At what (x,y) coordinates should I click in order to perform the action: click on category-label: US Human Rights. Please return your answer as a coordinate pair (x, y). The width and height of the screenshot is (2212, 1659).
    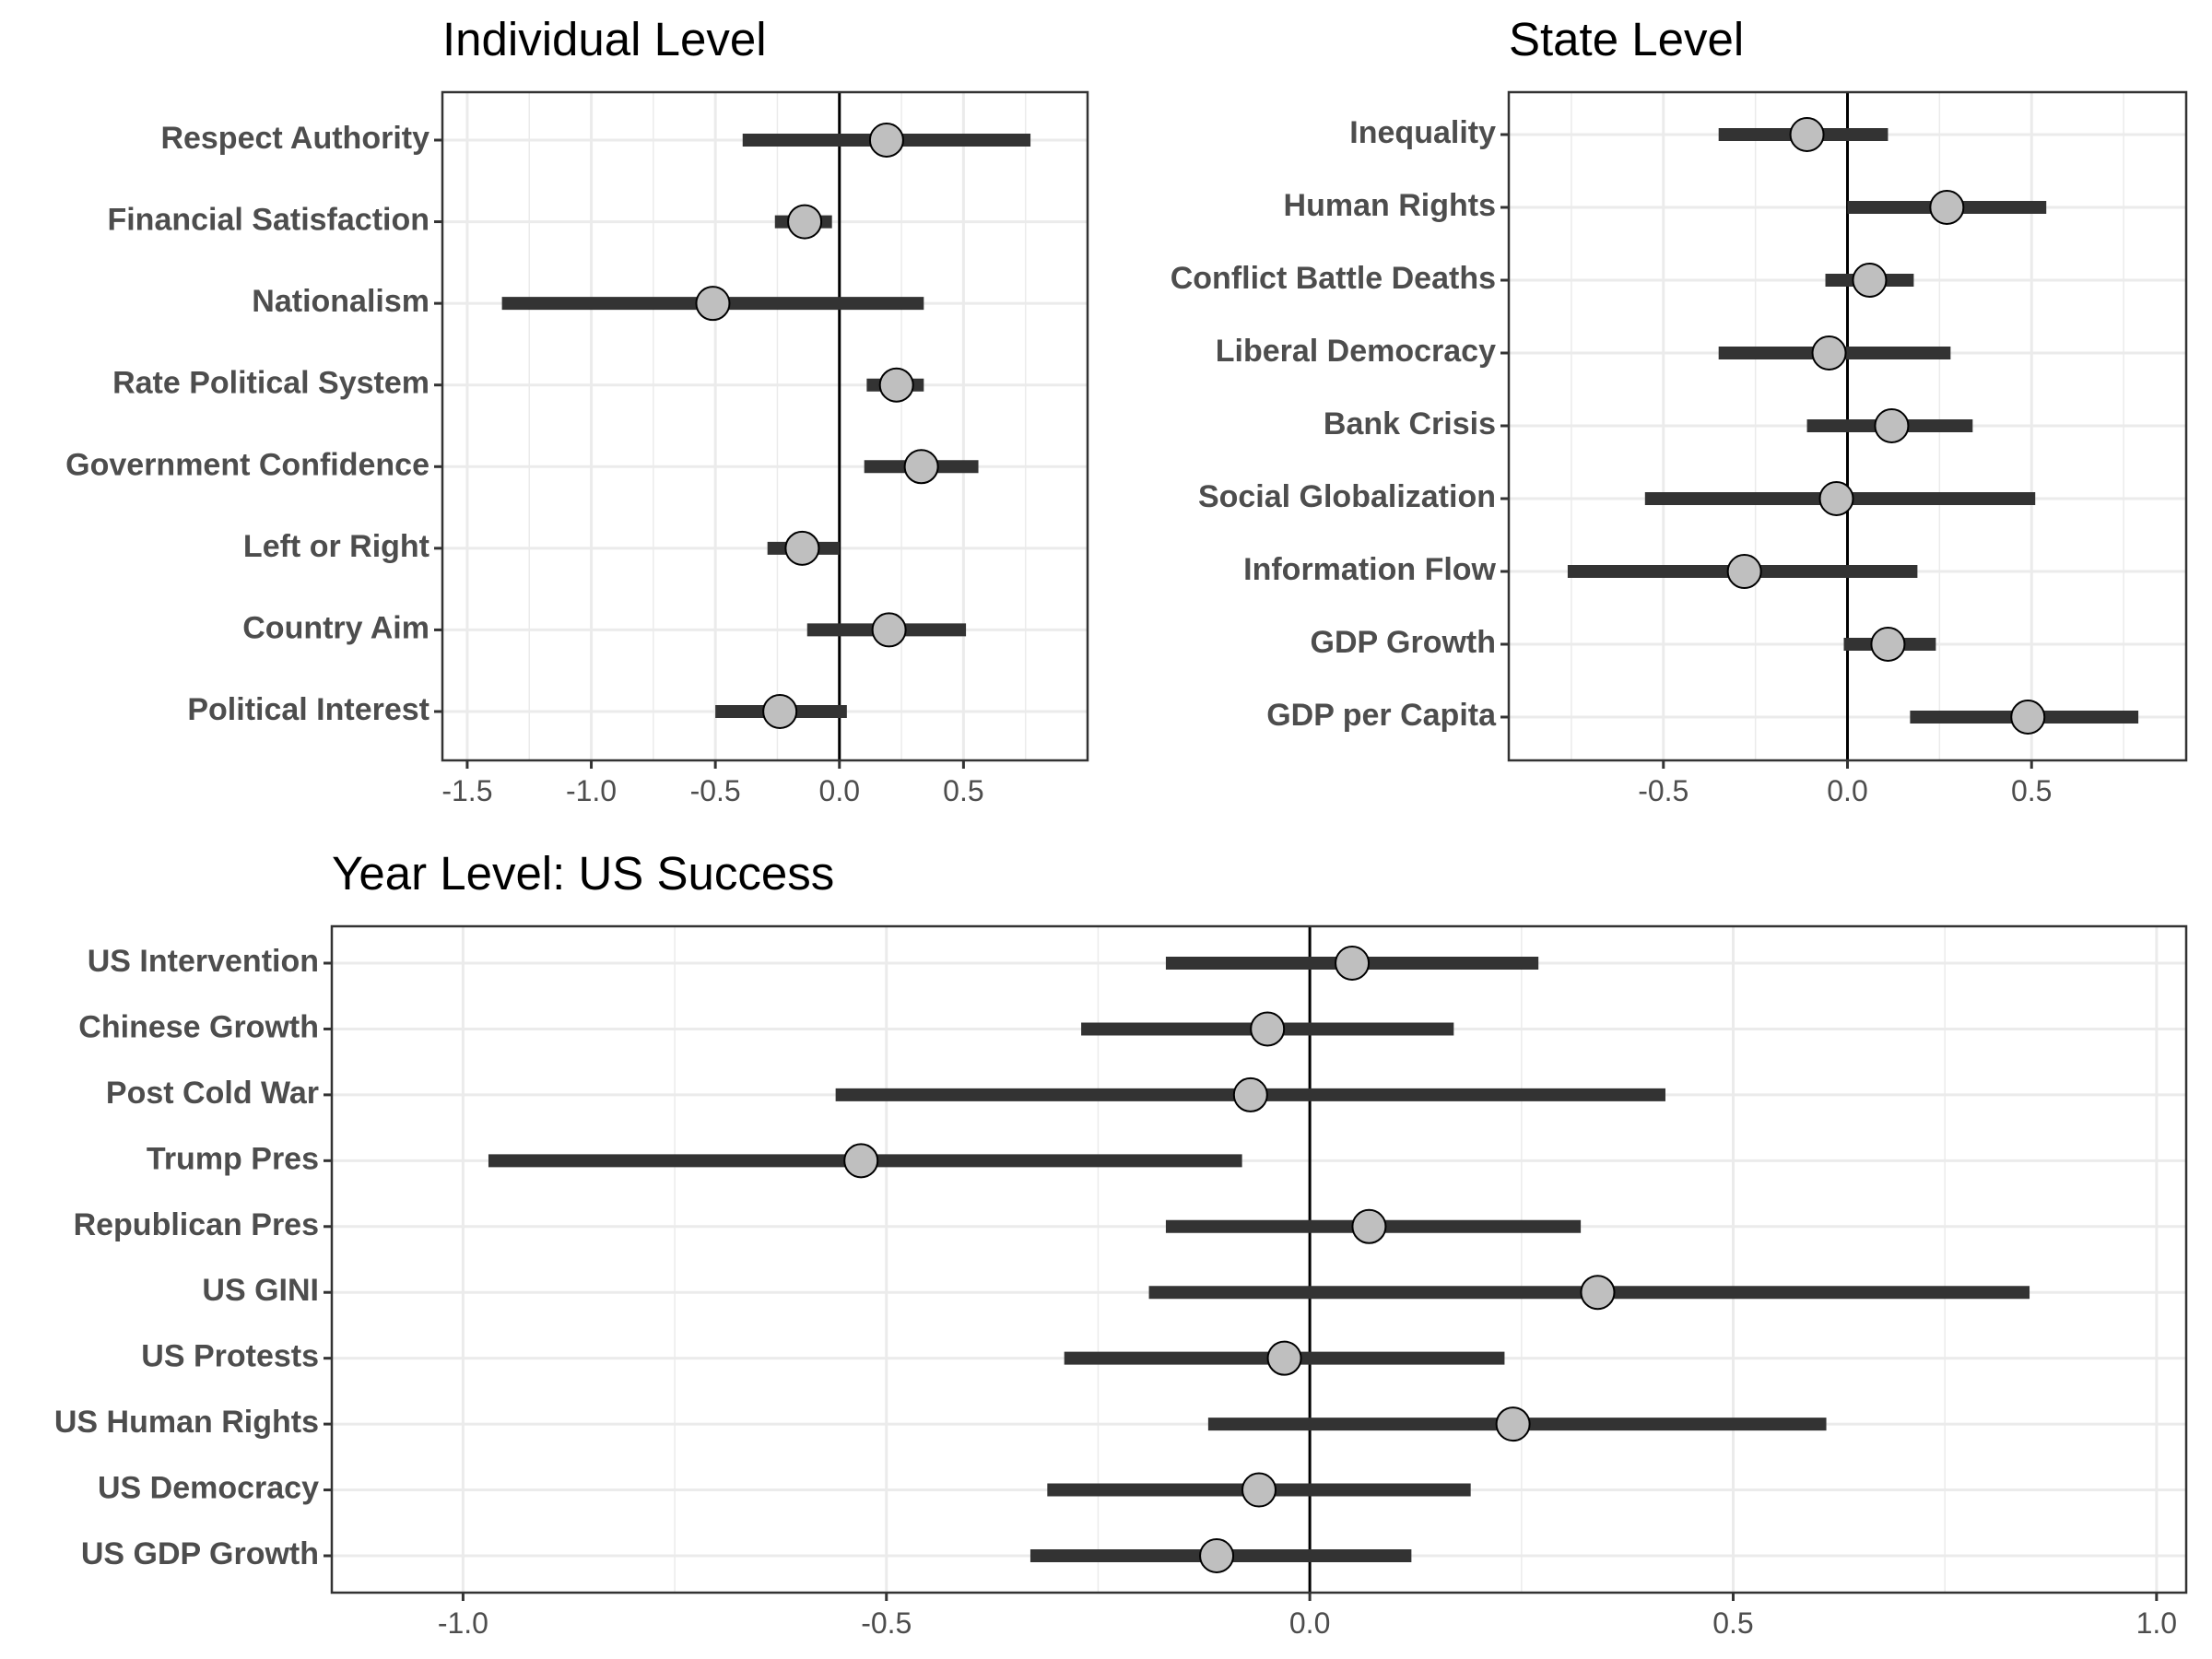
    Looking at the image, I should click on (186, 1422).